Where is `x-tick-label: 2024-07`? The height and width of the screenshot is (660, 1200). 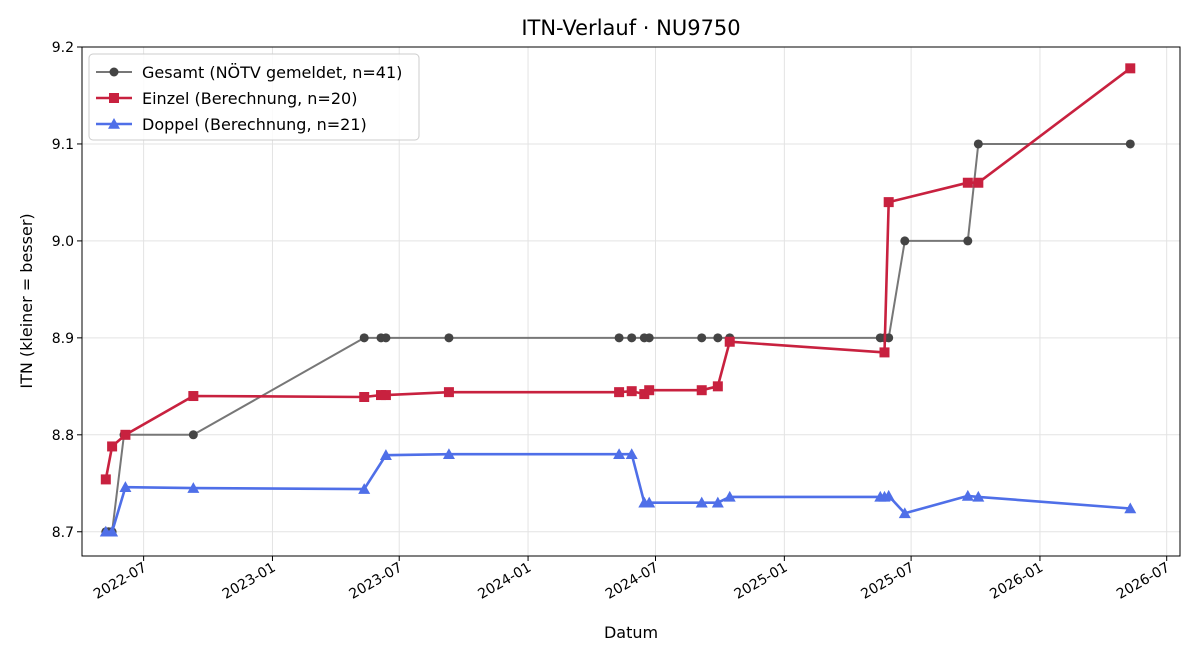 x-tick-label: 2024-07 is located at coordinates (632, 581).